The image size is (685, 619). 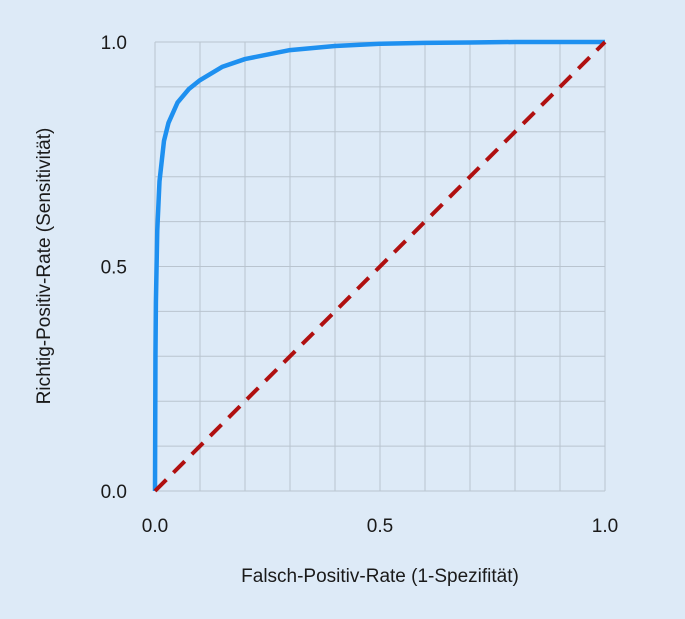 What do you see at coordinates (44, 266) in the screenshot?
I see `y-axis-label: Richtig-Positiv-Rate (Sensitivität)` at bounding box center [44, 266].